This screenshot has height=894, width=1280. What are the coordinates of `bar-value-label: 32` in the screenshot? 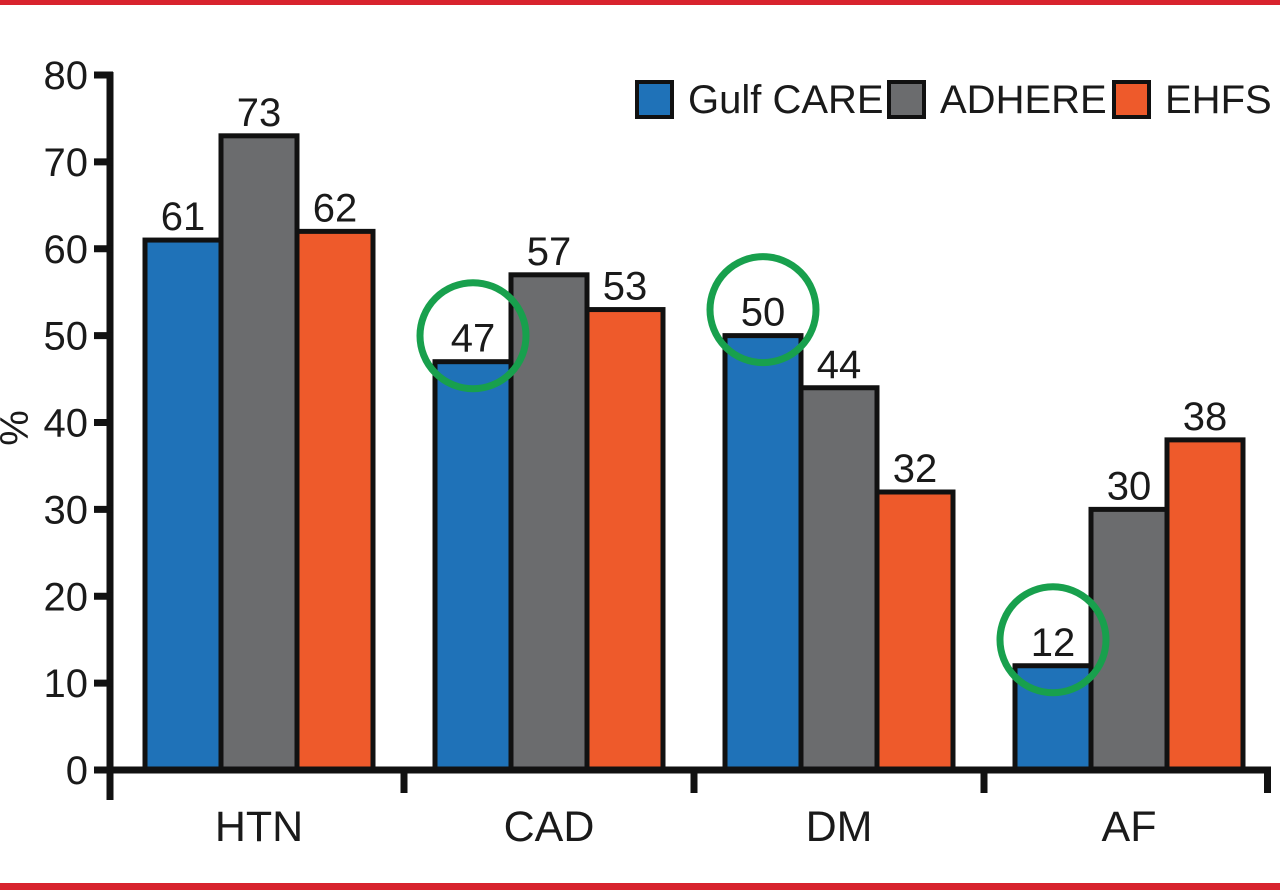 It's located at (915, 469).